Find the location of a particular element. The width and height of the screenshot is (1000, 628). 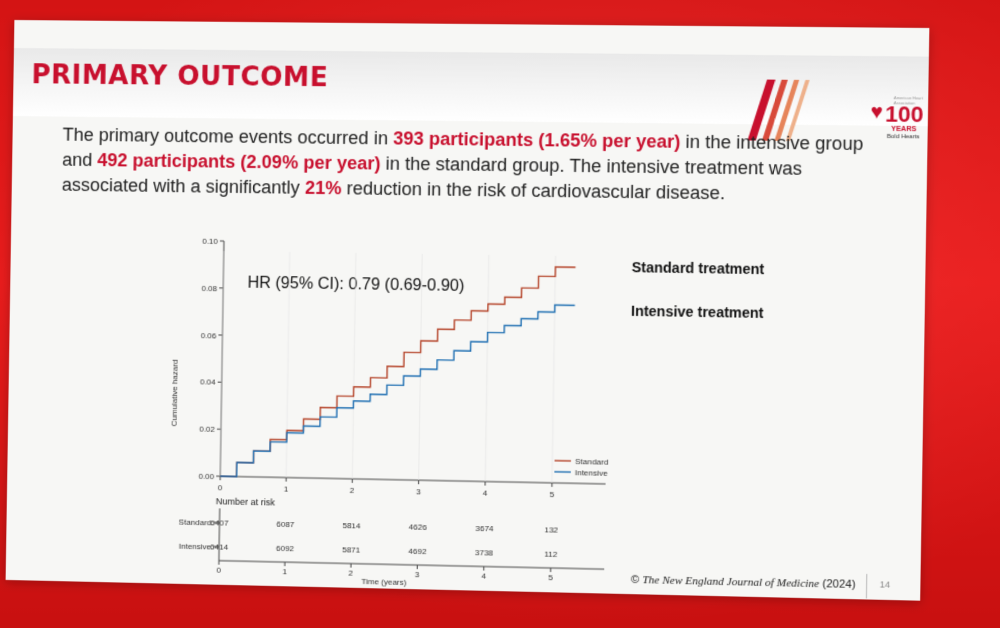

risk-row-label-standard: Standard is located at coordinates (195, 523).